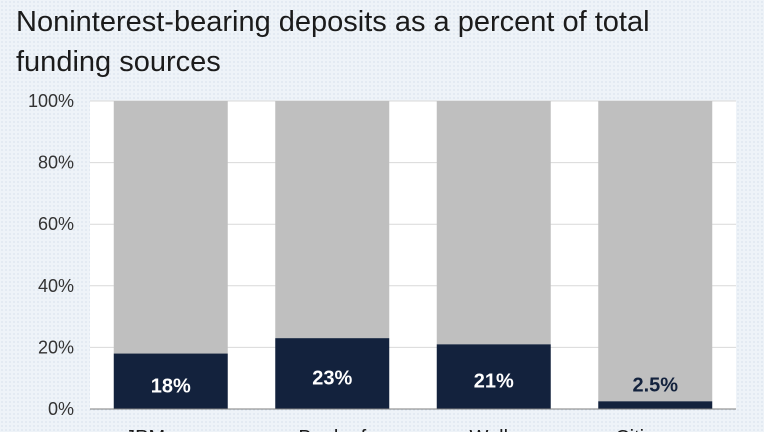 The height and width of the screenshot is (432, 764). Describe the element at coordinates (332, 379) in the screenshot. I see `data-label: 23%` at that location.